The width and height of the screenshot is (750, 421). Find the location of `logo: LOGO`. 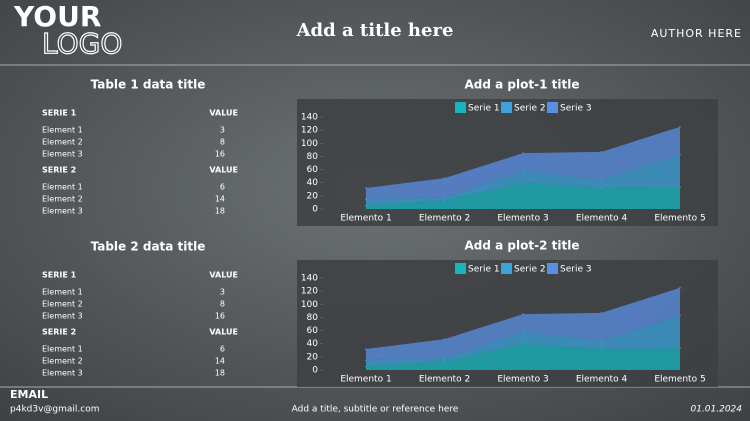

logo: LOGO is located at coordinates (82, 43).